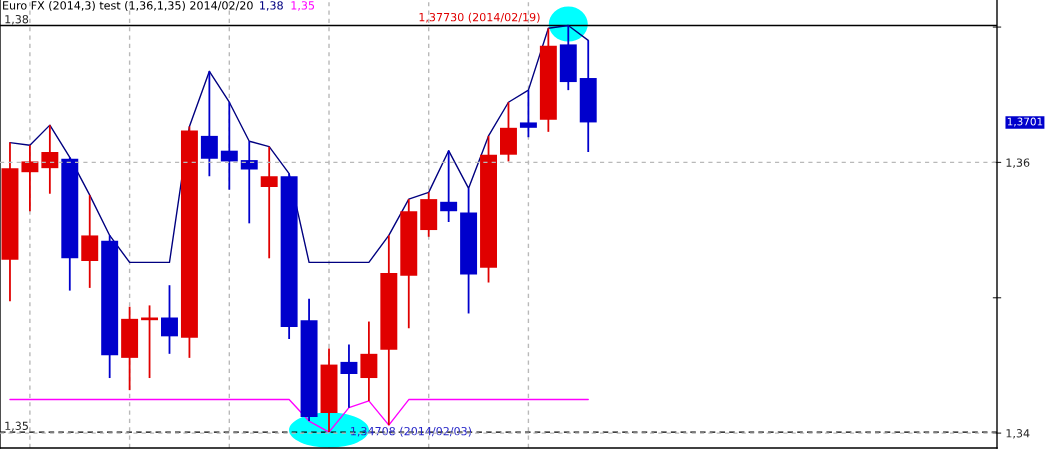 The width and height of the screenshot is (1048, 451). What do you see at coordinates (271, 6) in the screenshot?
I see `text: 1,38` at bounding box center [271, 6].